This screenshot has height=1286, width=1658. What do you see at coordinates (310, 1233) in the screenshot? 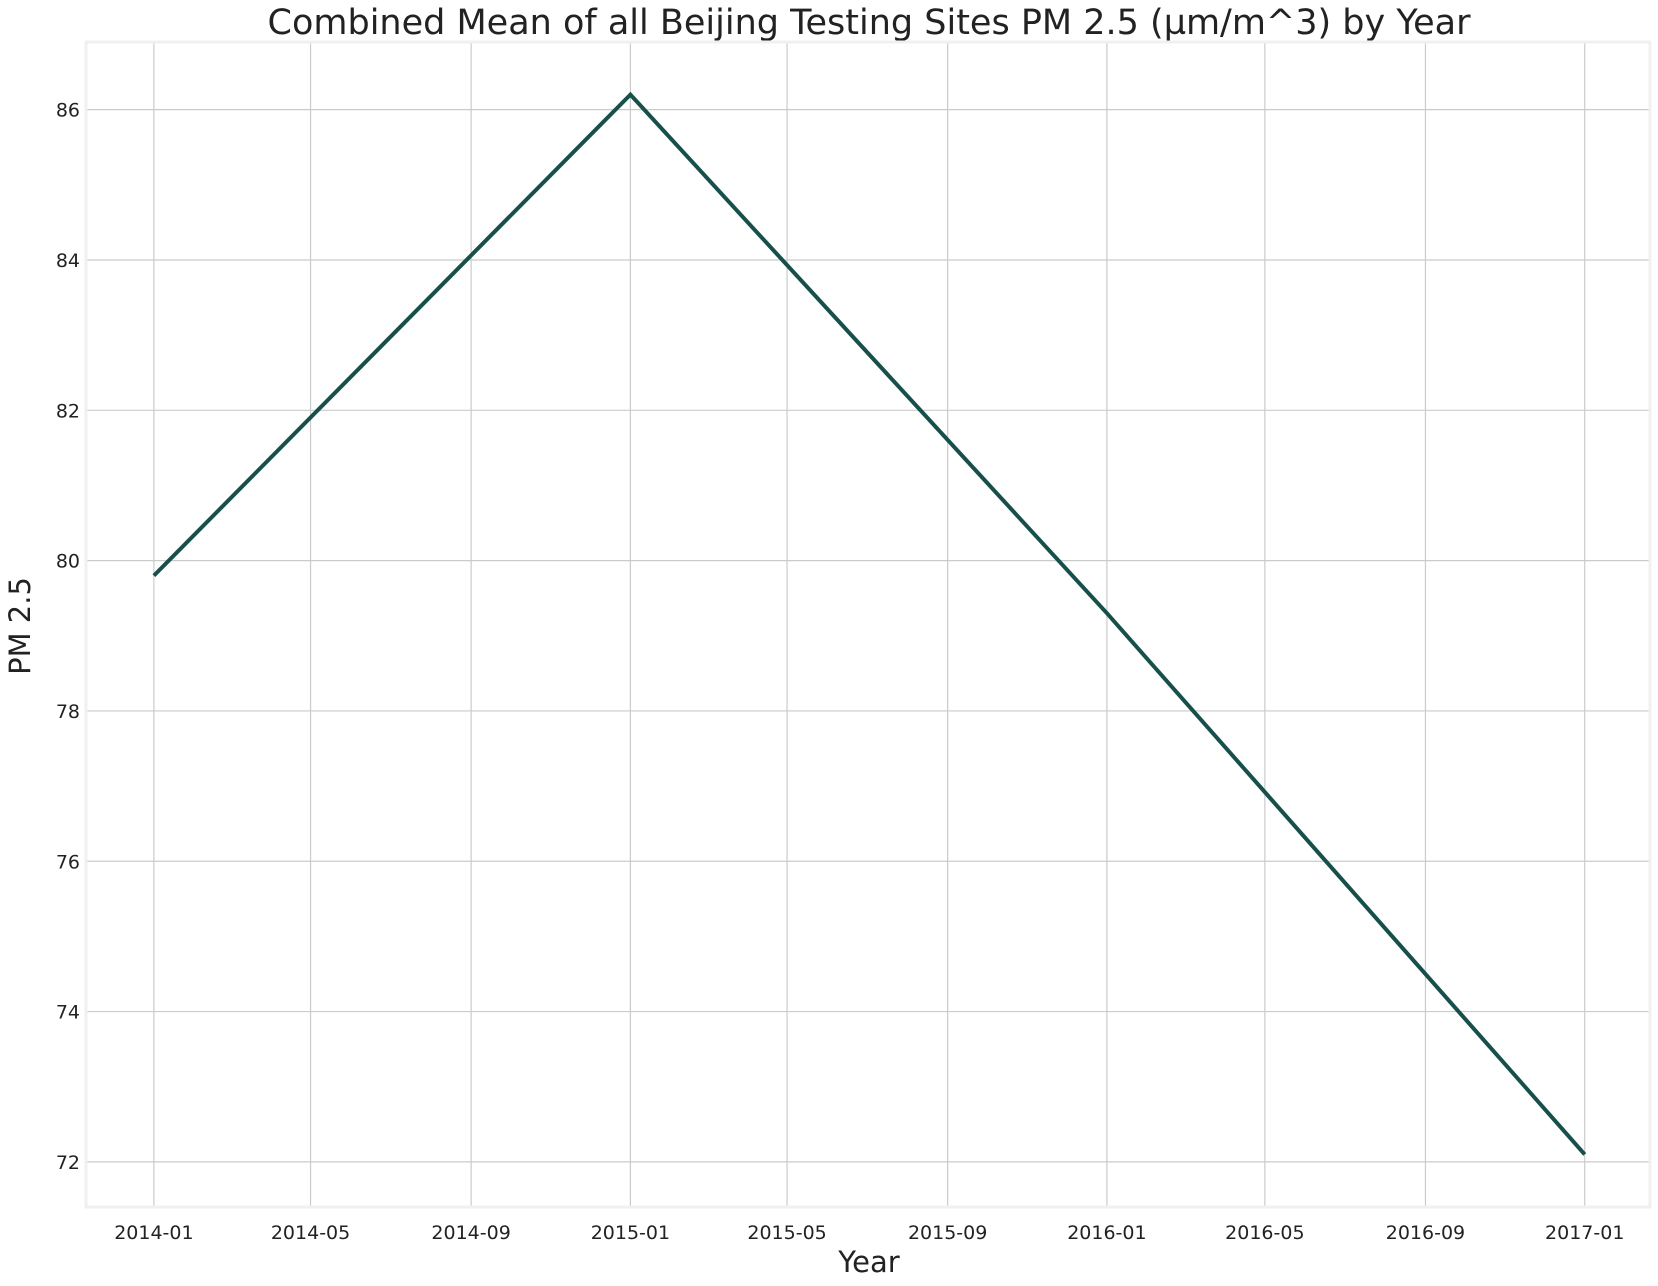
I see `x-tick-label: 2014-05` at bounding box center [310, 1233].